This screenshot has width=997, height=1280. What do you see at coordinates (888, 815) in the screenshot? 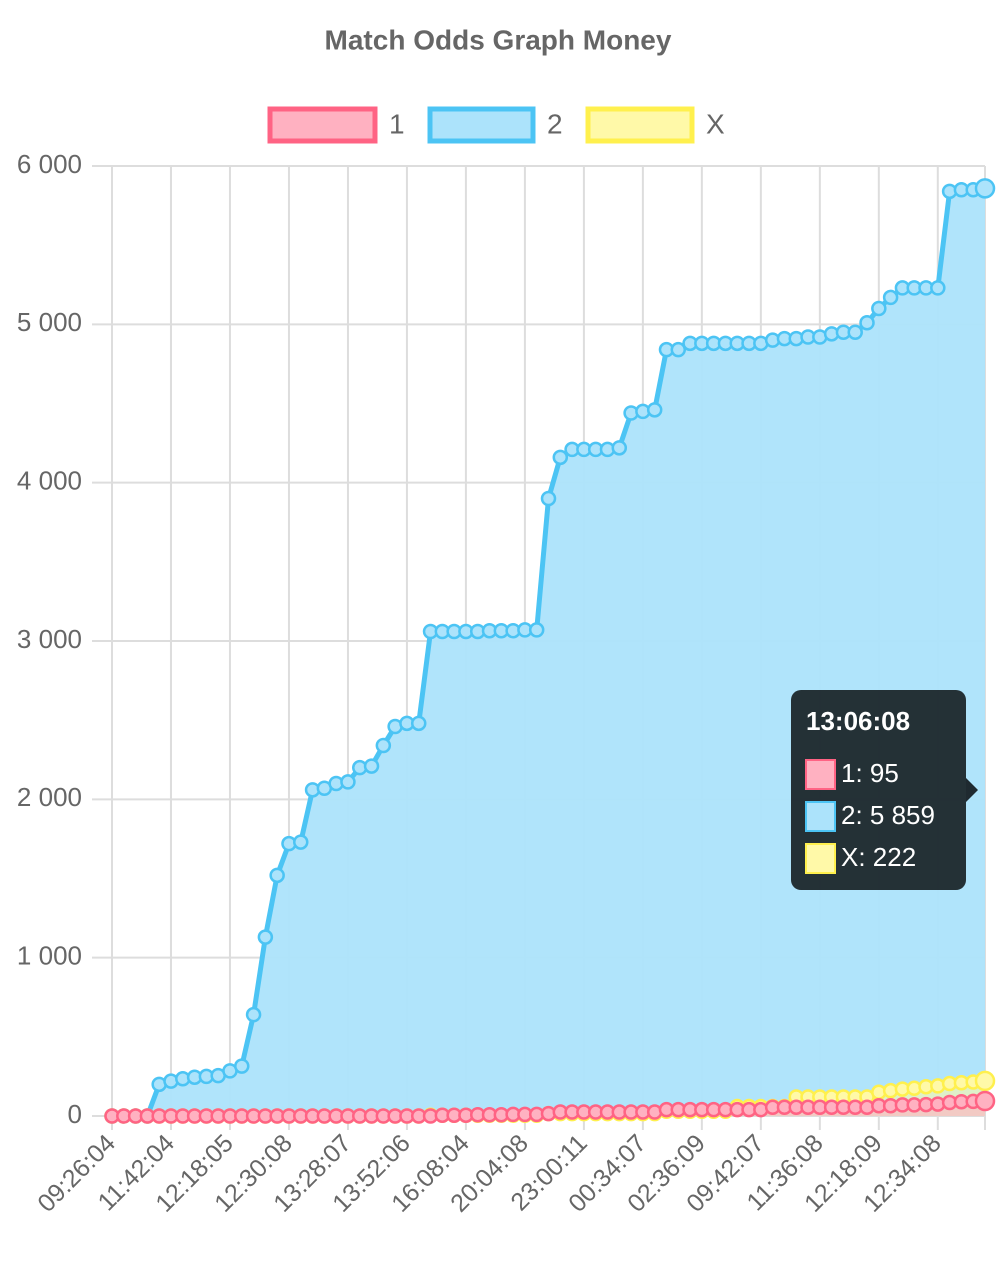
I see `tooltip-item: 2: 5 859` at bounding box center [888, 815].